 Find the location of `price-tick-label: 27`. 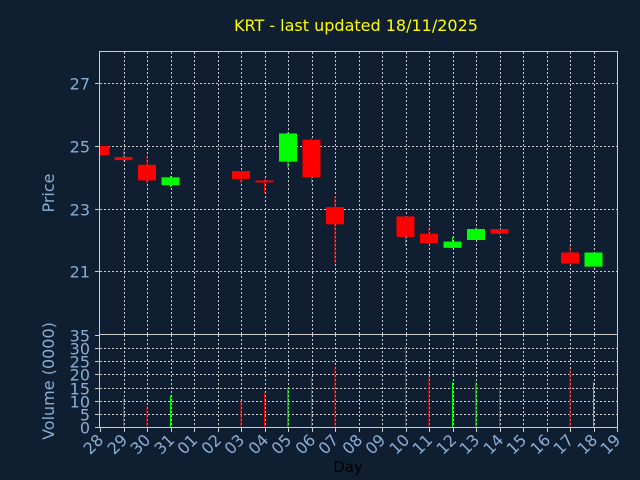

price-tick-label: 27 is located at coordinates (80, 84).